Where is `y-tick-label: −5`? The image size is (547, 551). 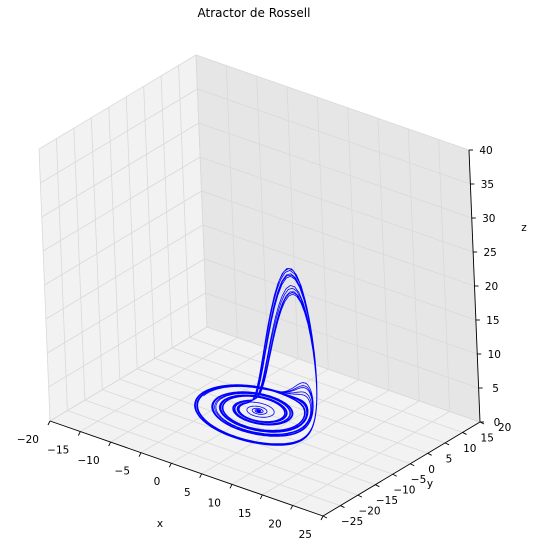 y-tick-label: −5 is located at coordinates (418, 480).